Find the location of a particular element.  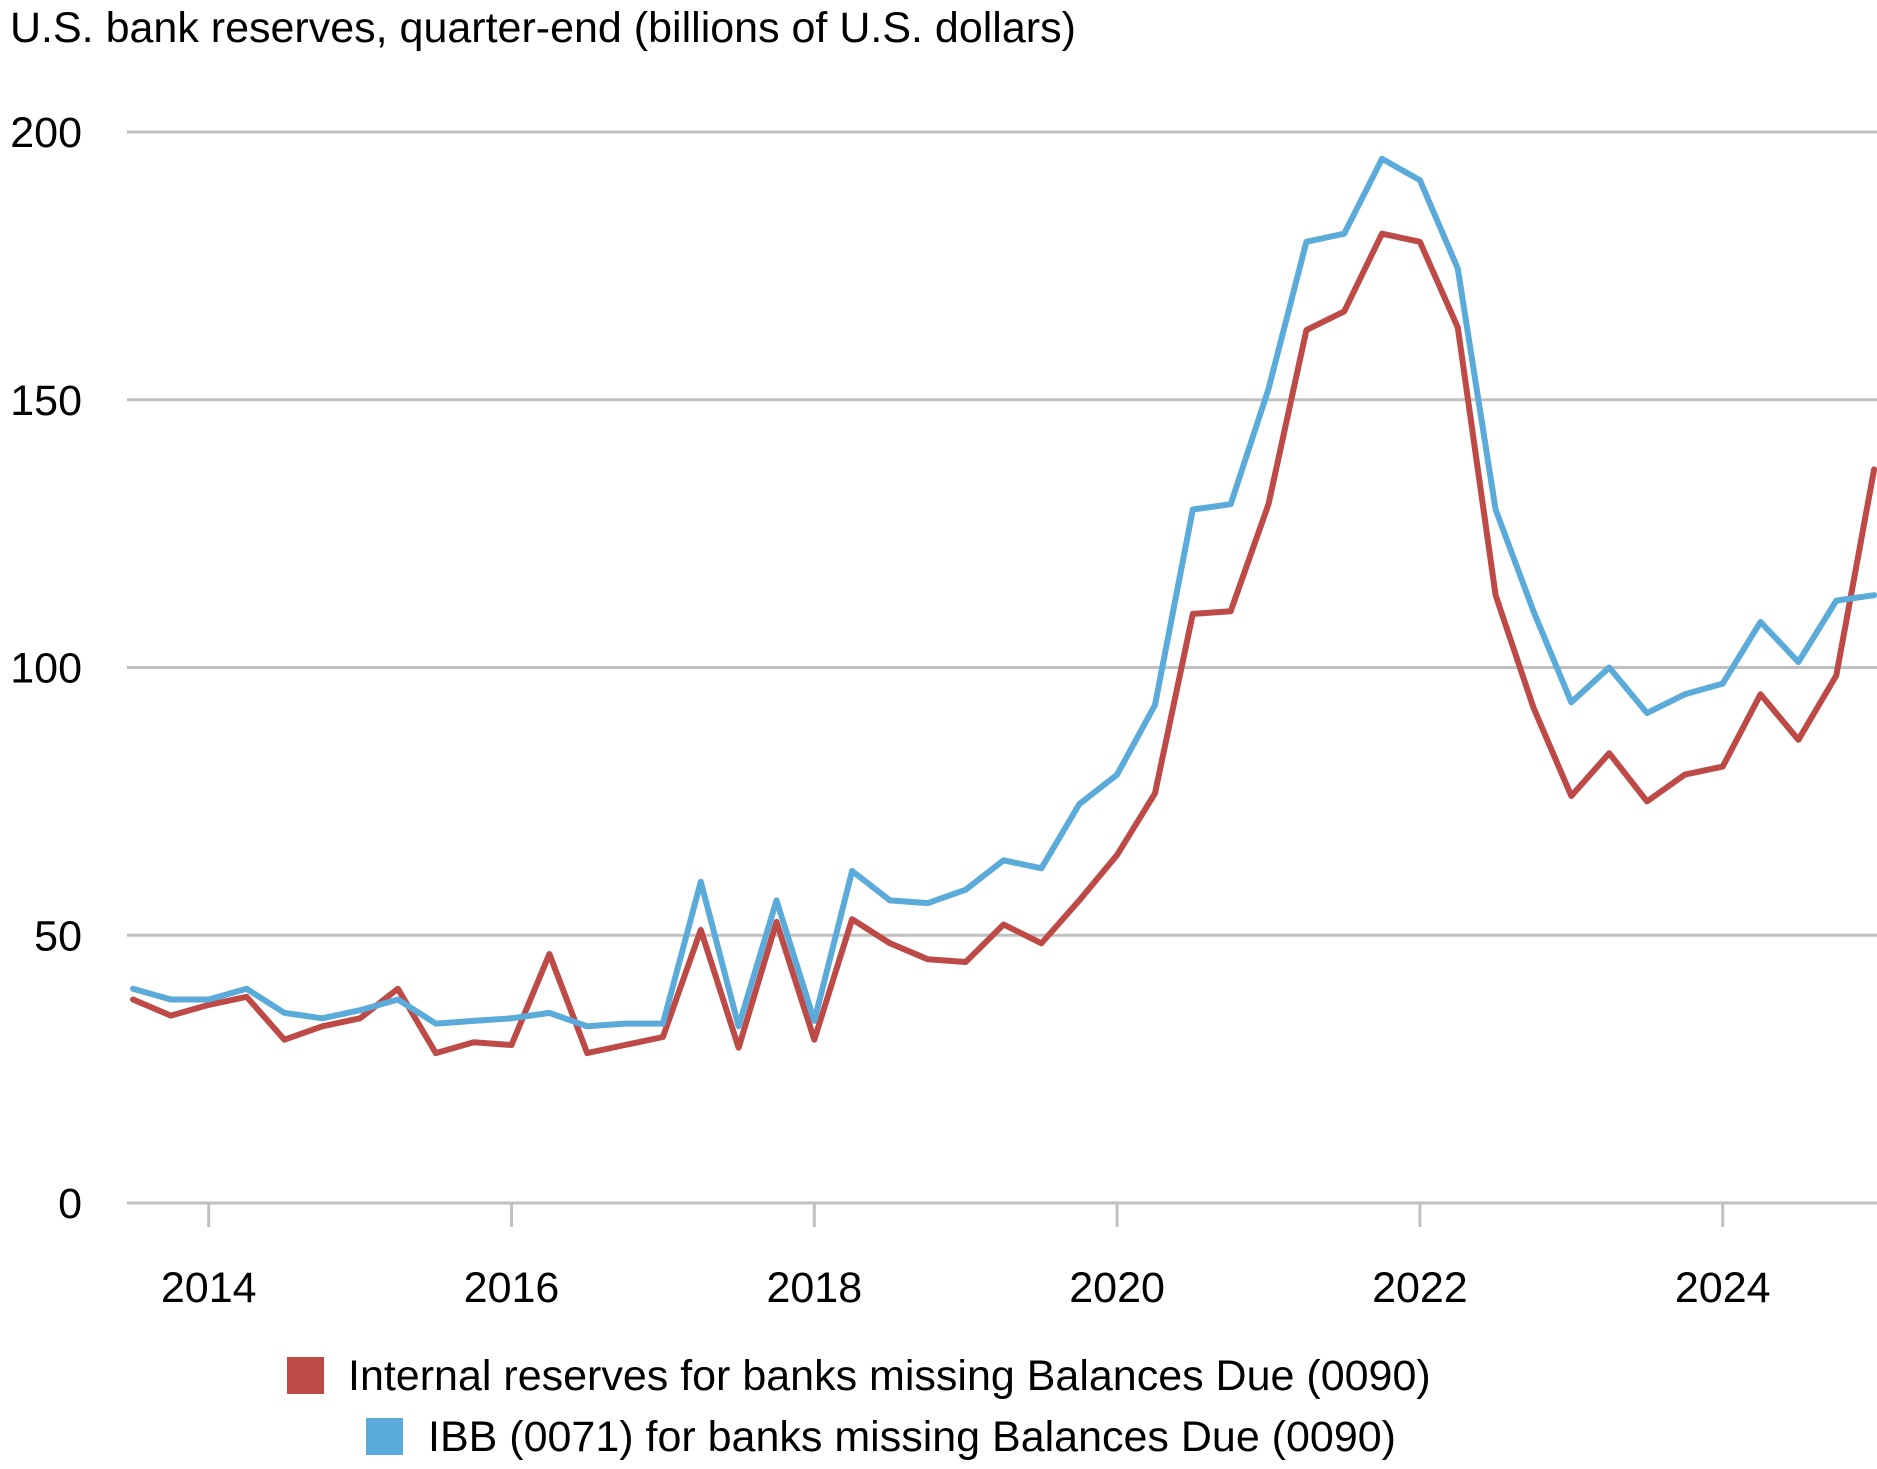

y-tick-label: 0 is located at coordinates (70, 1204).